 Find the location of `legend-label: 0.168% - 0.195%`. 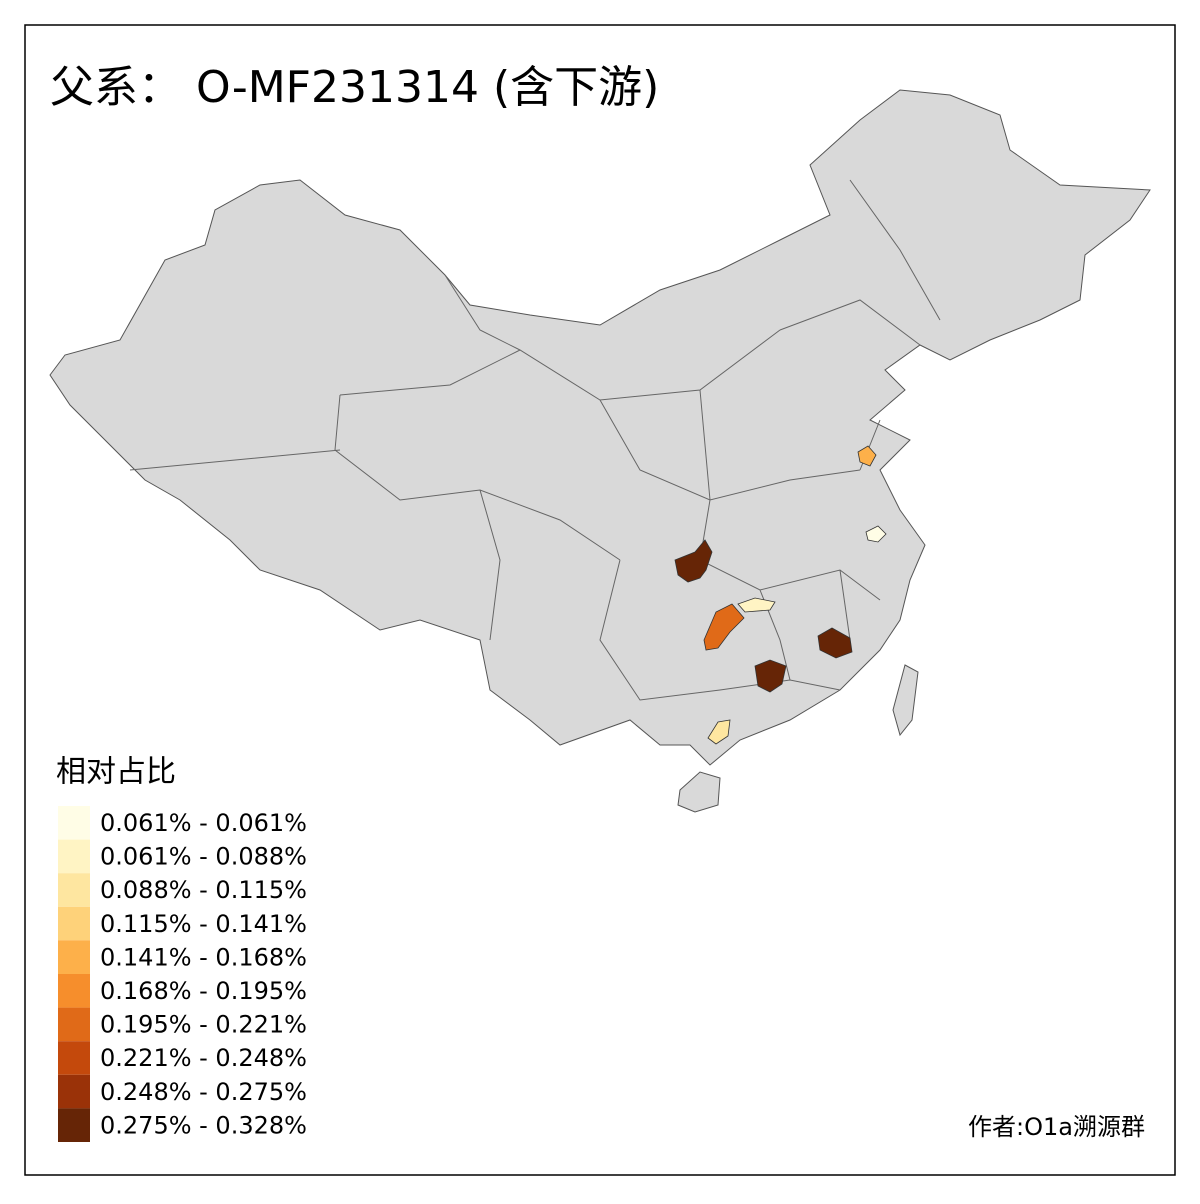

legend-label: 0.168% - 0.195% is located at coordinates (203, 991).